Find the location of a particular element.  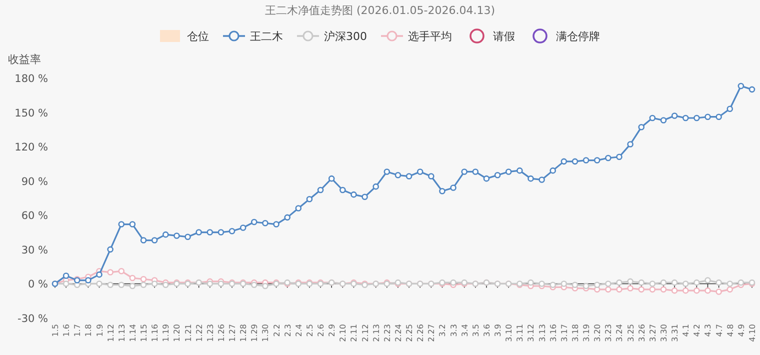

chart-title: 王二木净值走势图 (2026.01.05-2026.04.13) is located at coordinates (380, 10).